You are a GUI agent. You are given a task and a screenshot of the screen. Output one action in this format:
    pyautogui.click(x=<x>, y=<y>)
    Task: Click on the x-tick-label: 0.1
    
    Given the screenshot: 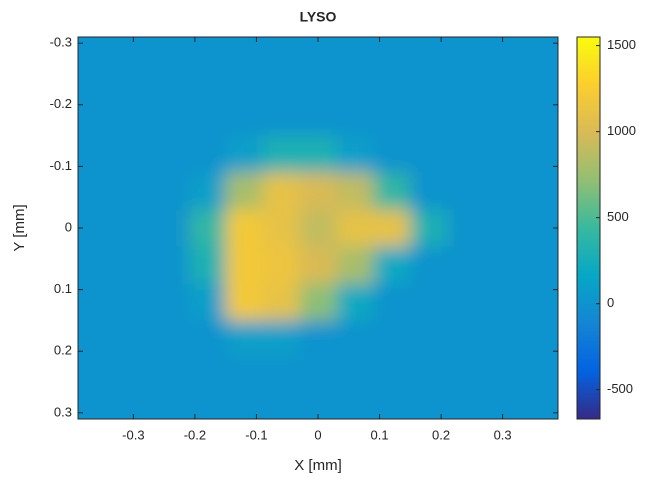 What is the action you would take?
    pyautogui.click(x=379, y=434)
    